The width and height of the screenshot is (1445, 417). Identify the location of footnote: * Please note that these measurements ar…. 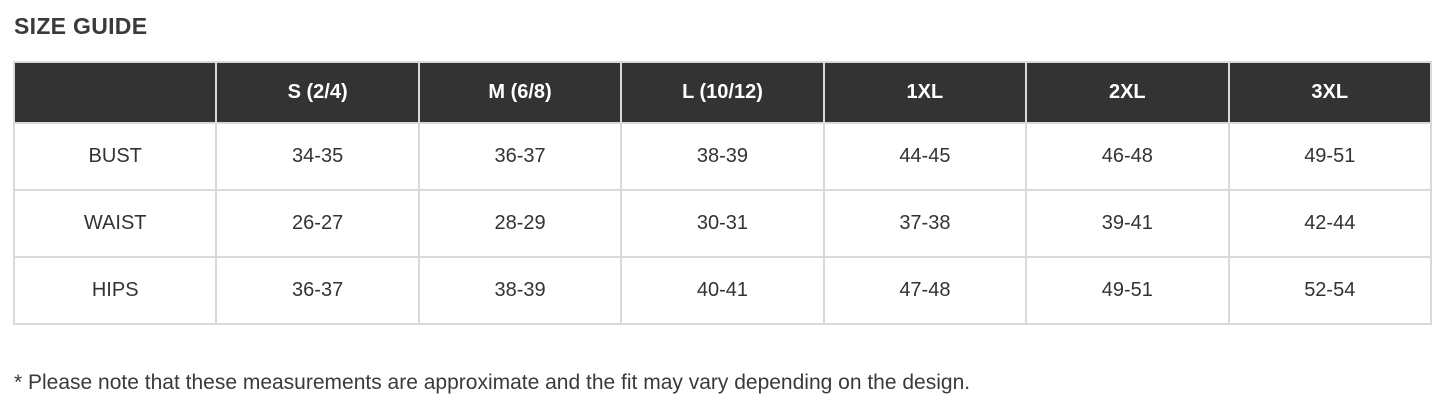
(492, 382).